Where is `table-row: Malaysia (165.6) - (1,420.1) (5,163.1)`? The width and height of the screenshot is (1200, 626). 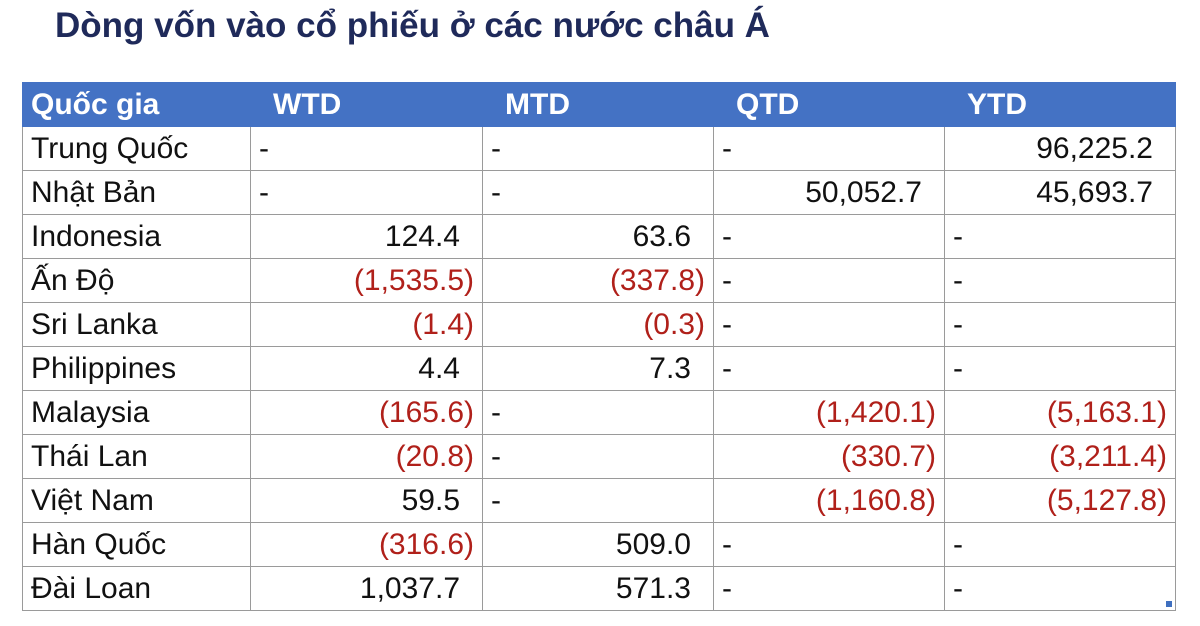
table-row: Malaysia (165.6) - (1,420.1) (5,163.1) is located at coordinates (599, 412).